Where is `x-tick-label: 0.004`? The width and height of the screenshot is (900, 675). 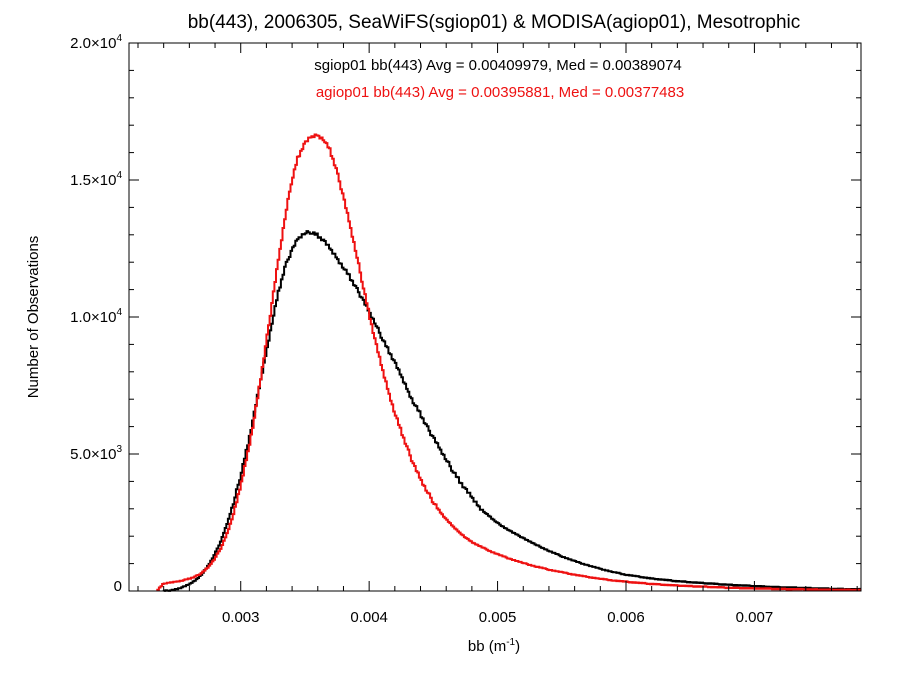 x-tick-label: 0.004 is located at coordinates (369, 617).